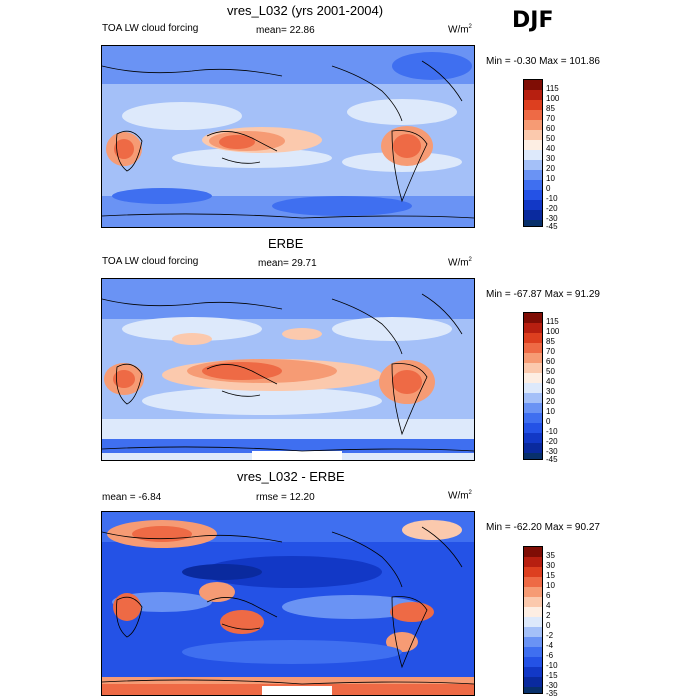 The image size is (700, 700). I want to click on panel1-level: 115, so click(552, 88).